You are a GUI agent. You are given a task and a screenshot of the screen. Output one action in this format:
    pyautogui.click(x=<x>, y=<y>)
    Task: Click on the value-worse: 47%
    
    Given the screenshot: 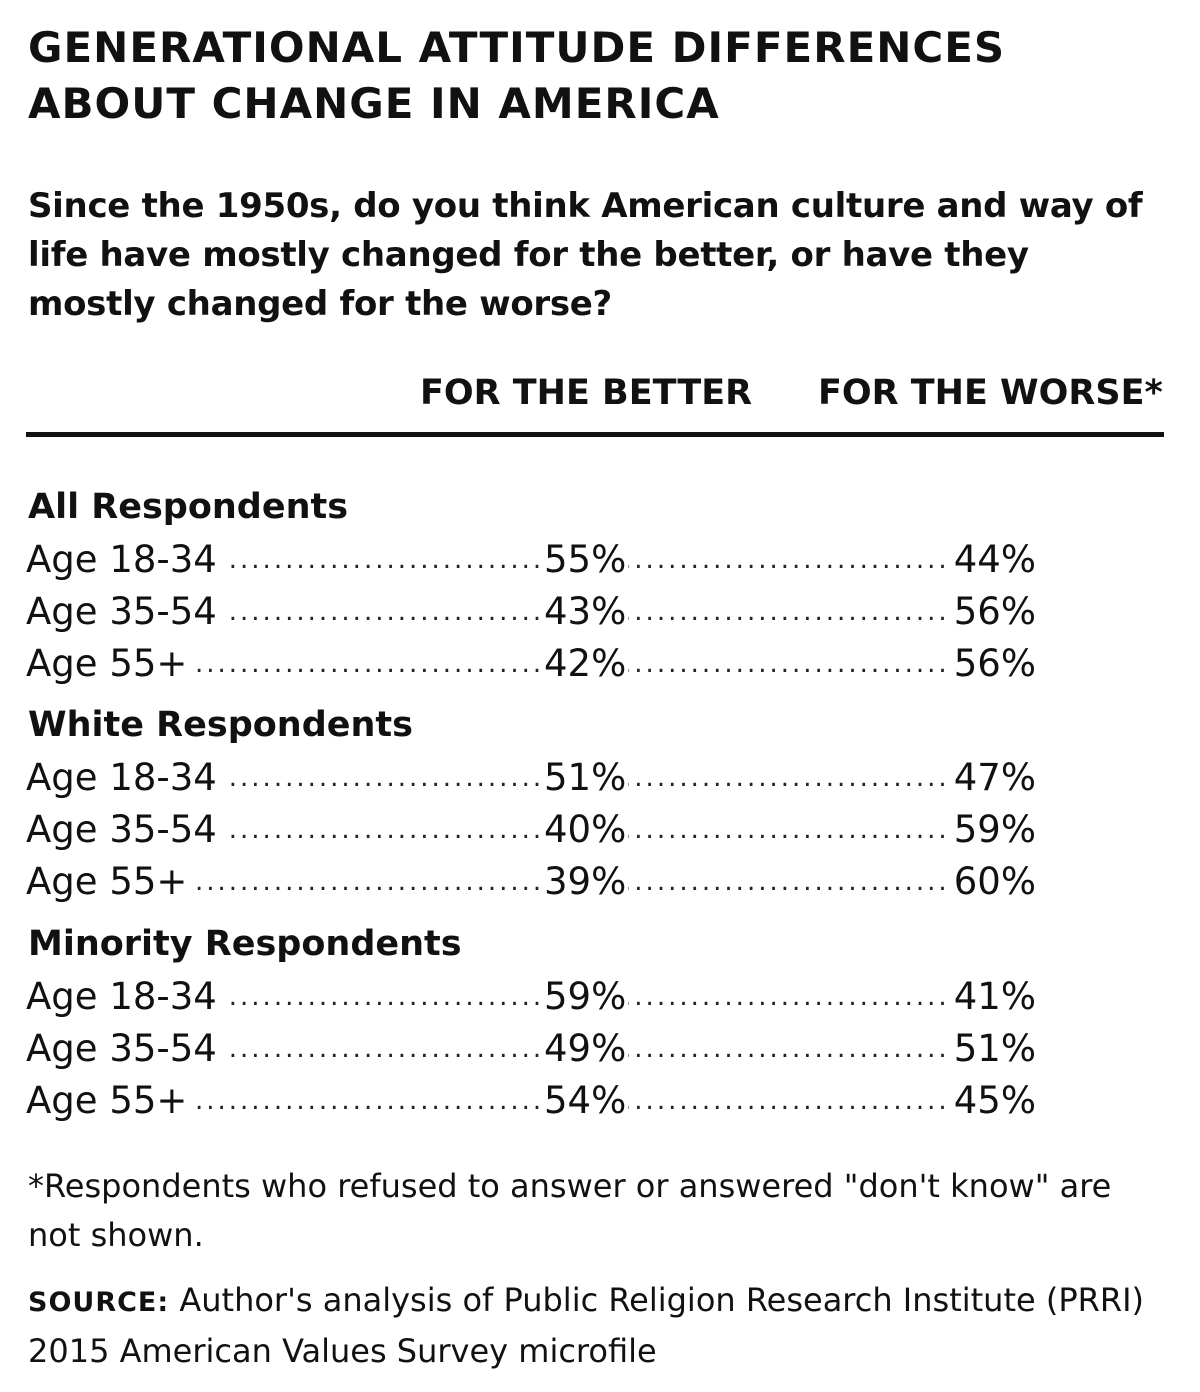 What is the action you would take?
    pyautogui.click(x=991, y=778)
    